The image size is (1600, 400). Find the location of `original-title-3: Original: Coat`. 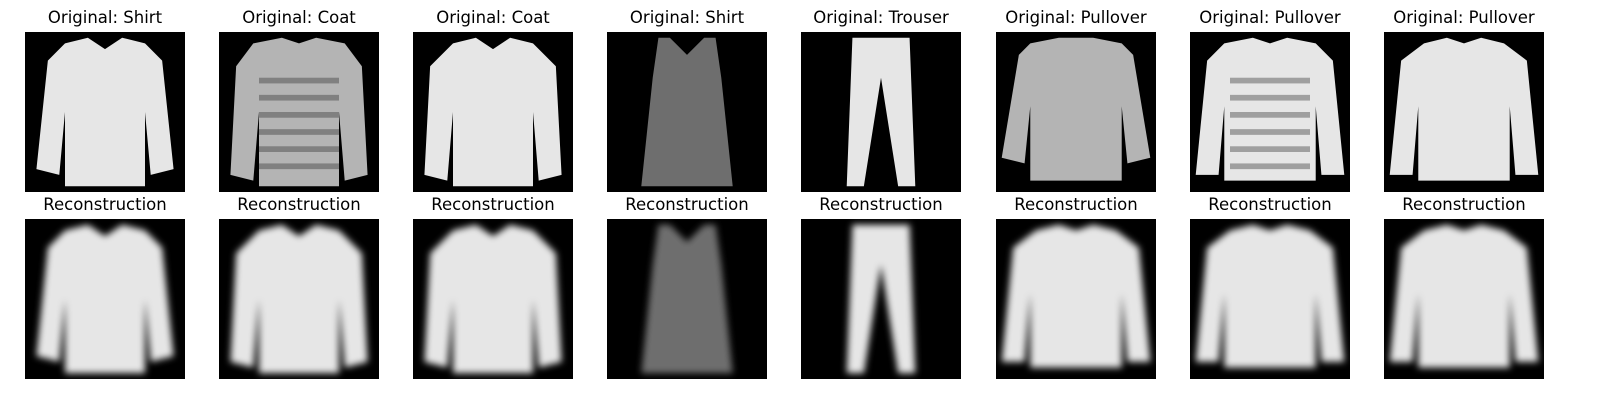

original-title-3: Original: Coat is located at coordinates (493, 17).